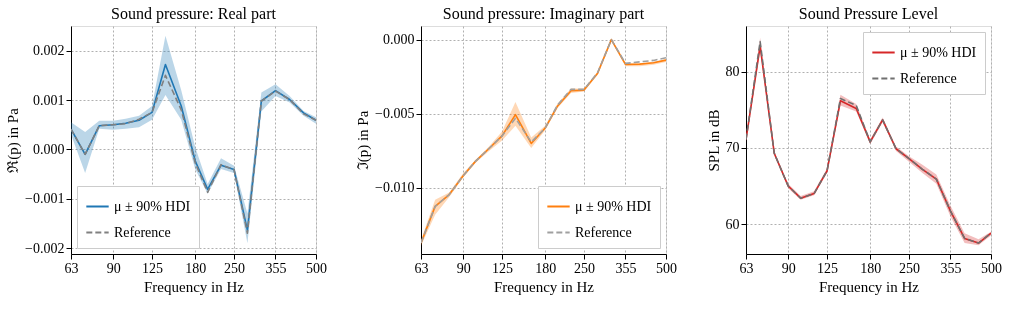 The image size is (1012, 332). I want to click on y-tick-label: 0.001, so click(49, 100).